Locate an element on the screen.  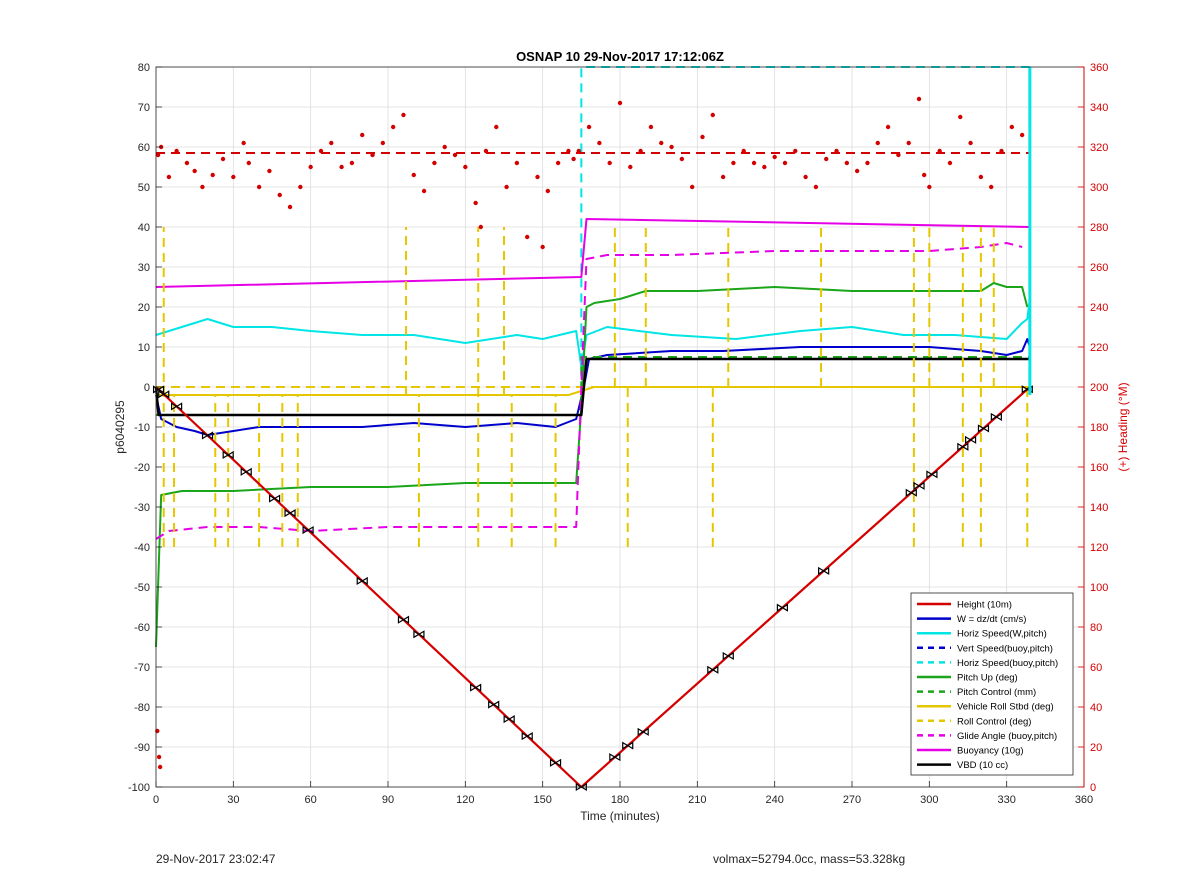
y-tick-label: 20 is located at coordinates (144, 308).